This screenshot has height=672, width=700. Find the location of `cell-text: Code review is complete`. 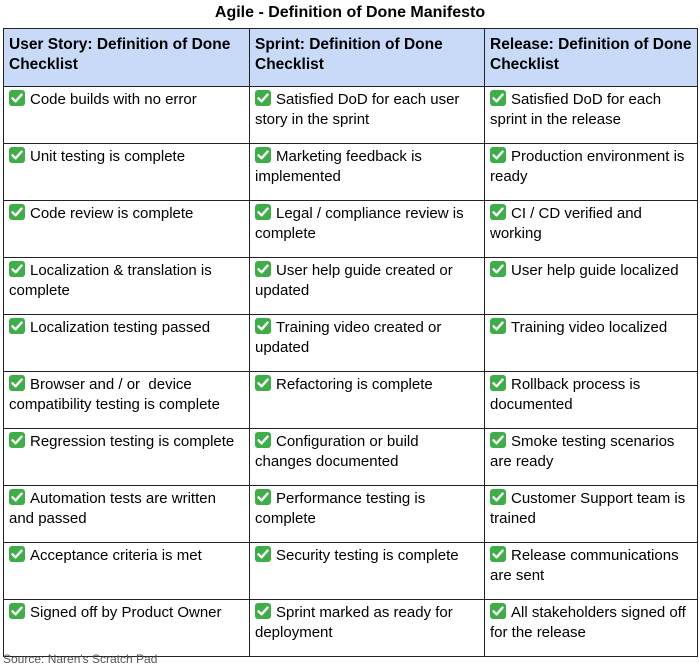

cell-text: Code review is complete is located at coordinates (112, 213).